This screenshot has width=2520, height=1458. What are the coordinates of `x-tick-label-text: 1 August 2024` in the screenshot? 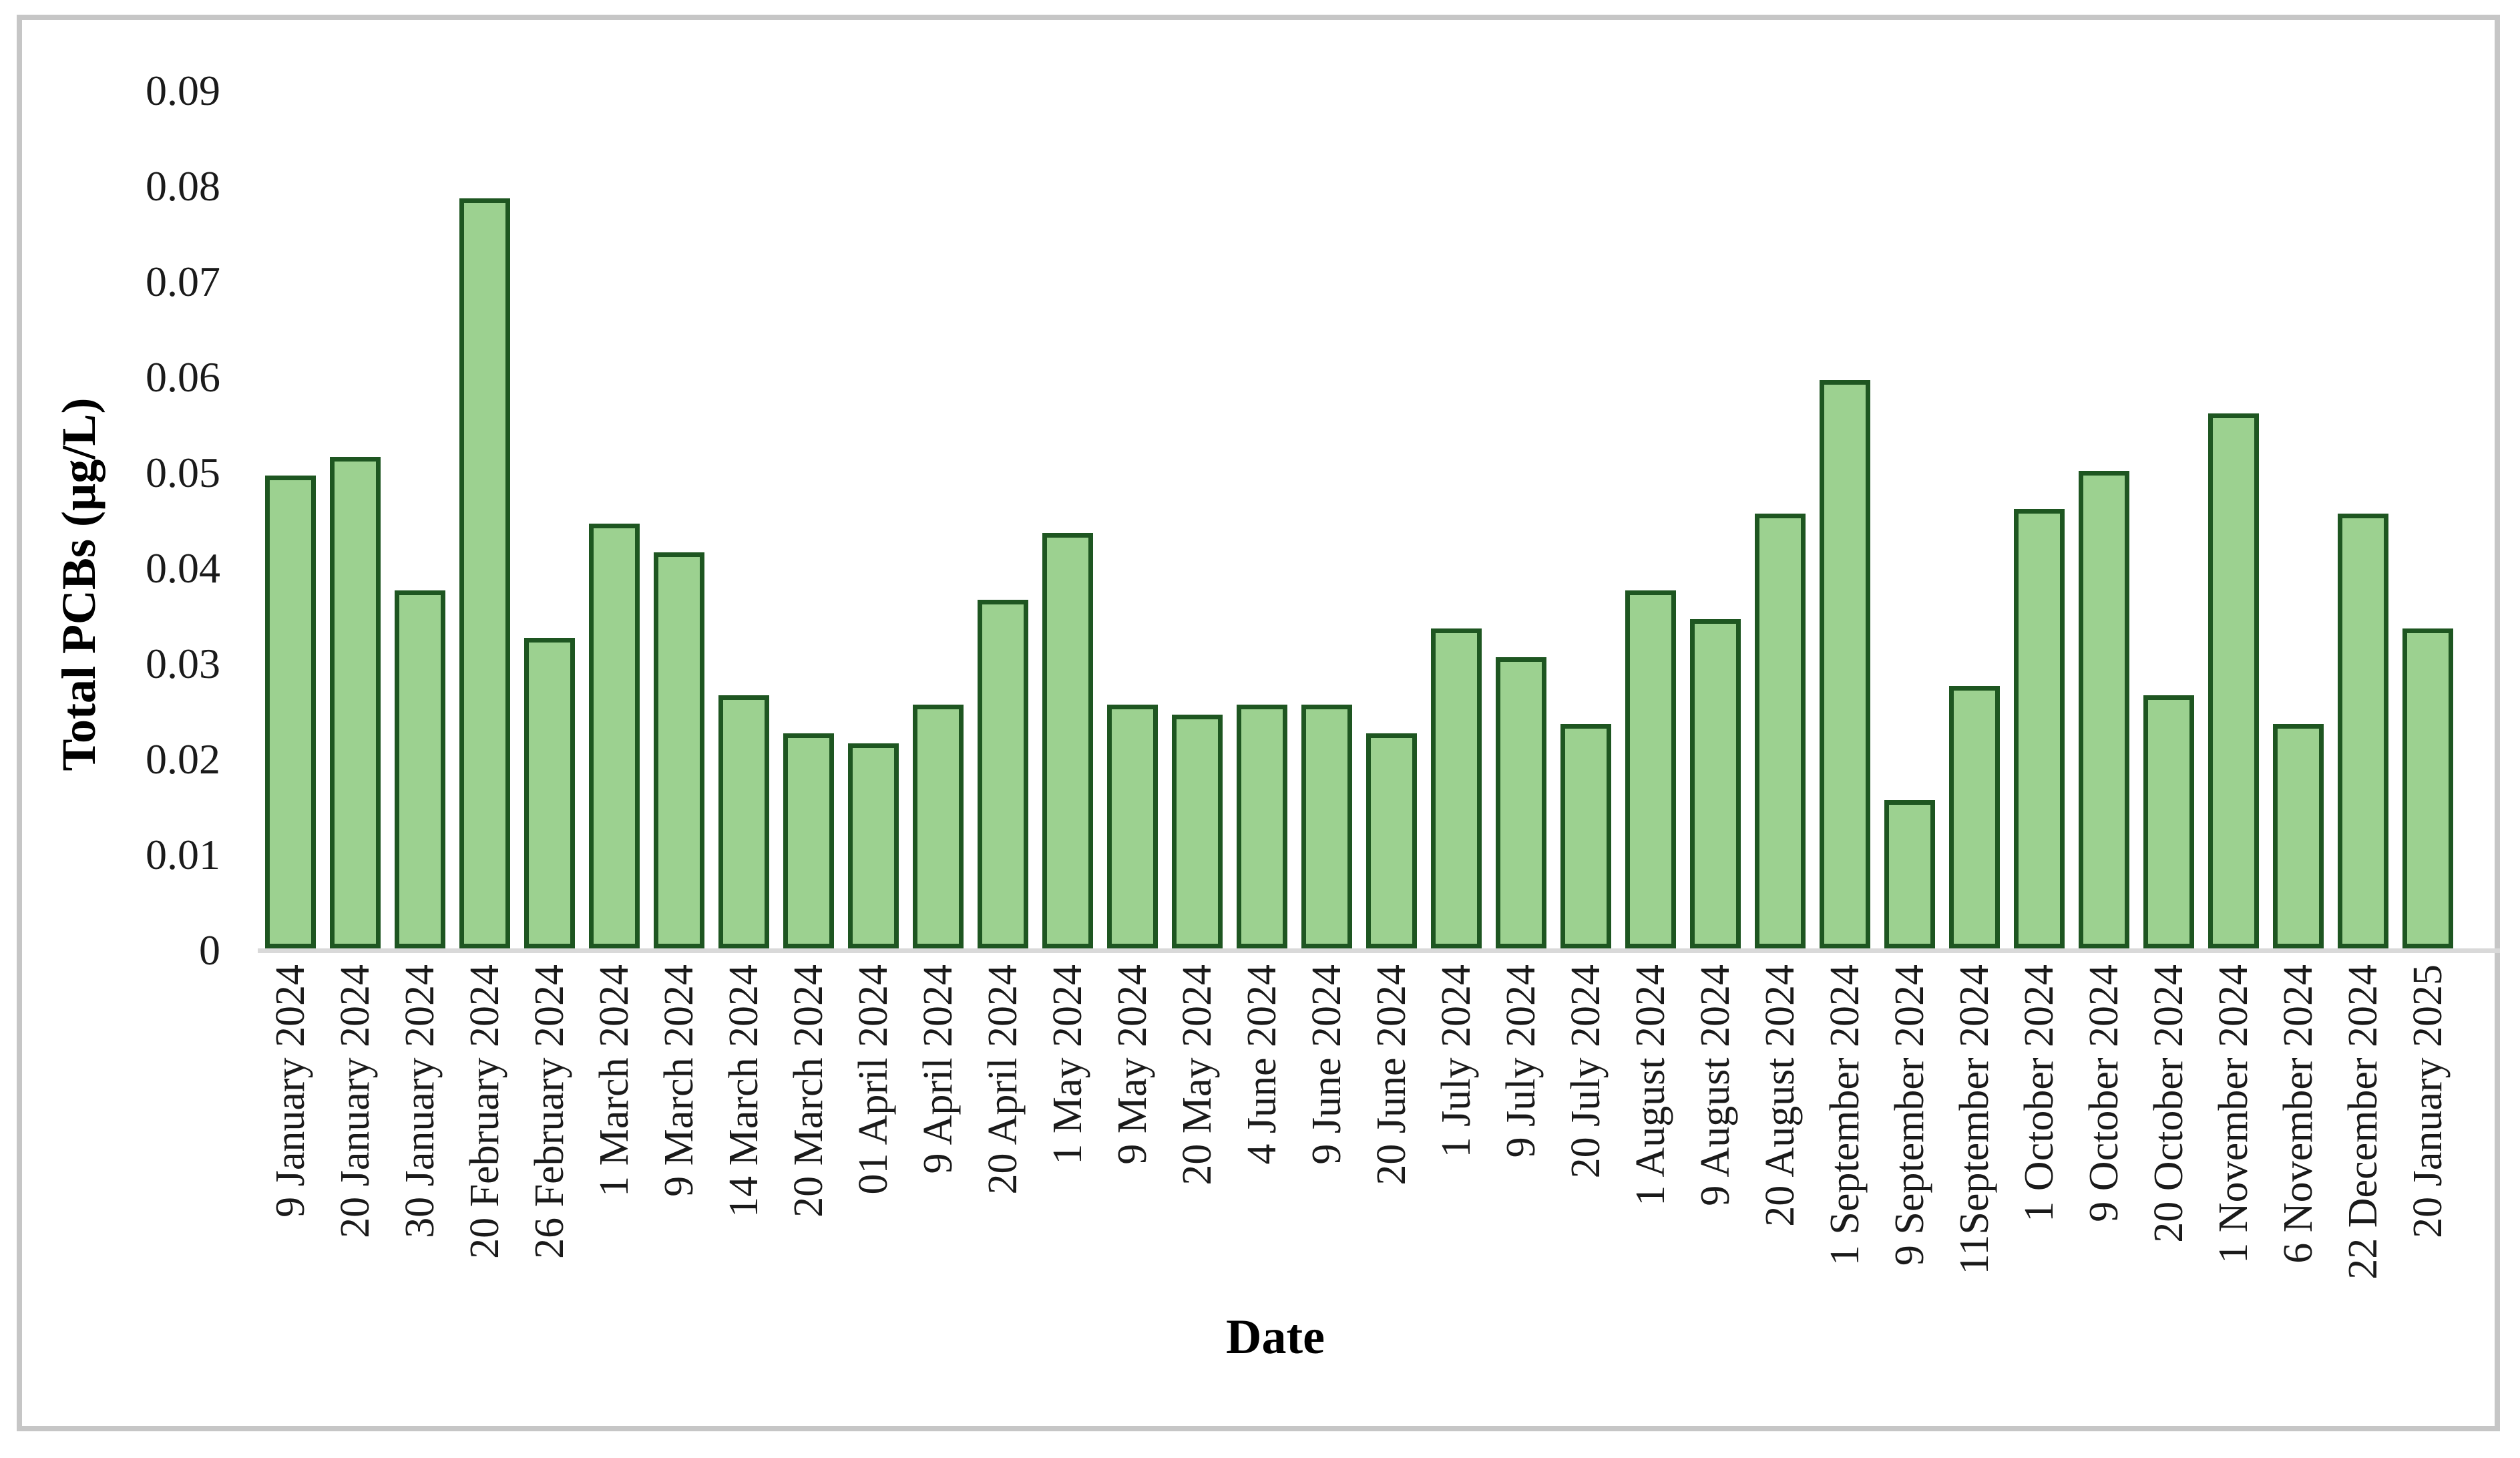 It's located at (1650, 1085).